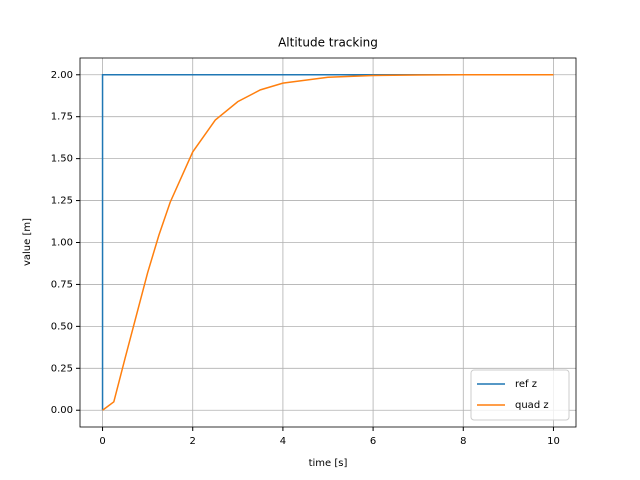 The height and width of the screenshot is (480, 640). Describe the element at coordinates (463, 441) in the screenshot. I see `x-tick-label: 8` at that location.